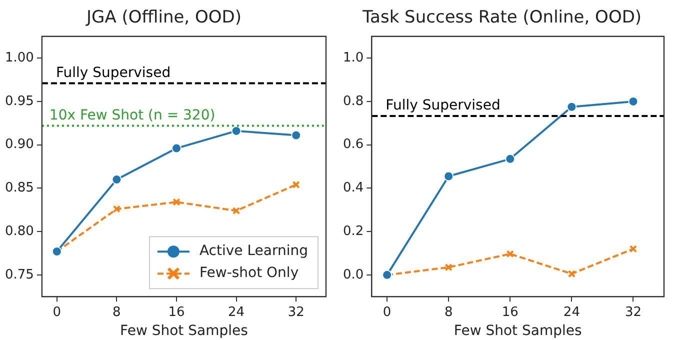 This screenshot has height=340, width=677. Describe the element at coordinates (353, 58) in the screenshot. I see `y-tick-label: 1.0` at that location.